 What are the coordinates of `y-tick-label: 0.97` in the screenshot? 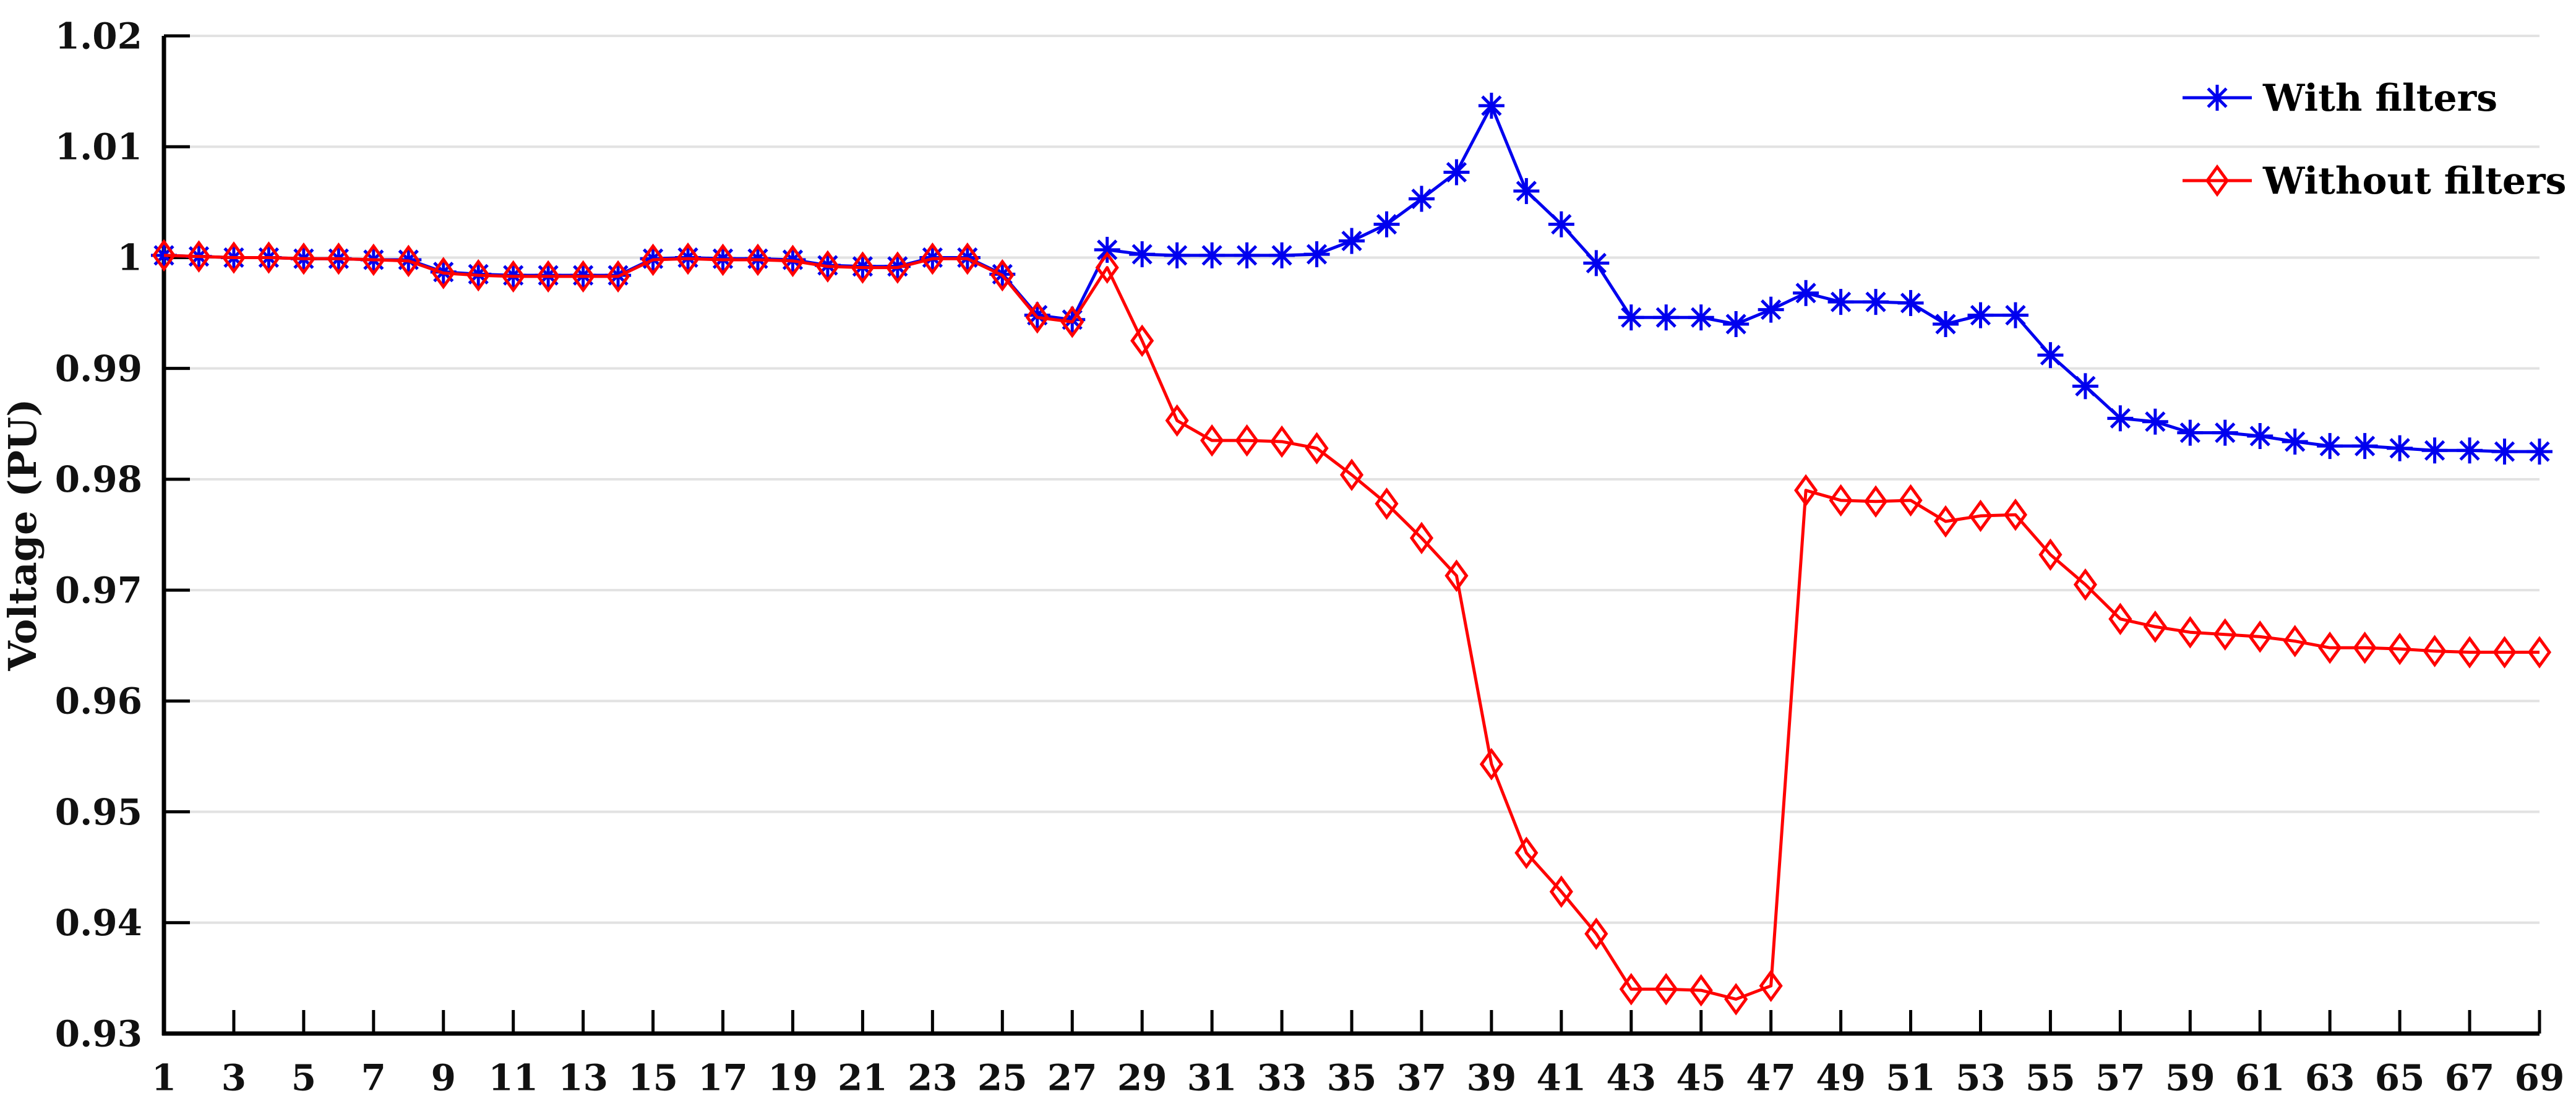 It's located at (98, 590).